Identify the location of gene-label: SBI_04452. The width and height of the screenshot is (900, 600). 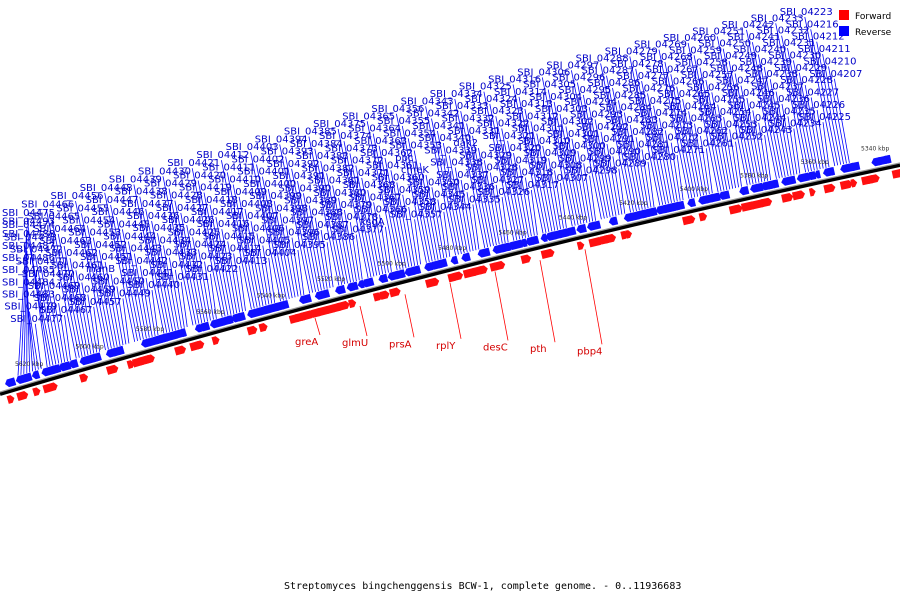
(100, 245).